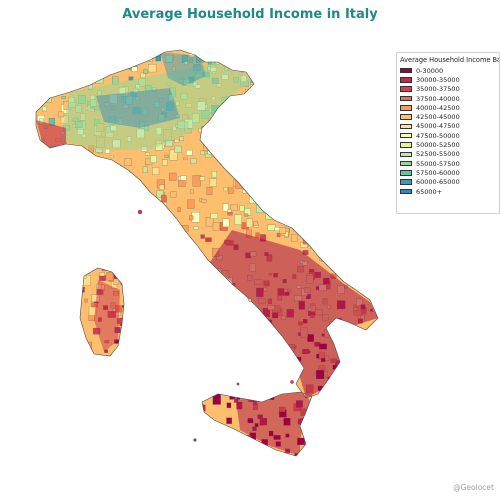  I want to click on legend-item: 45000-47500, so click(448, 126).